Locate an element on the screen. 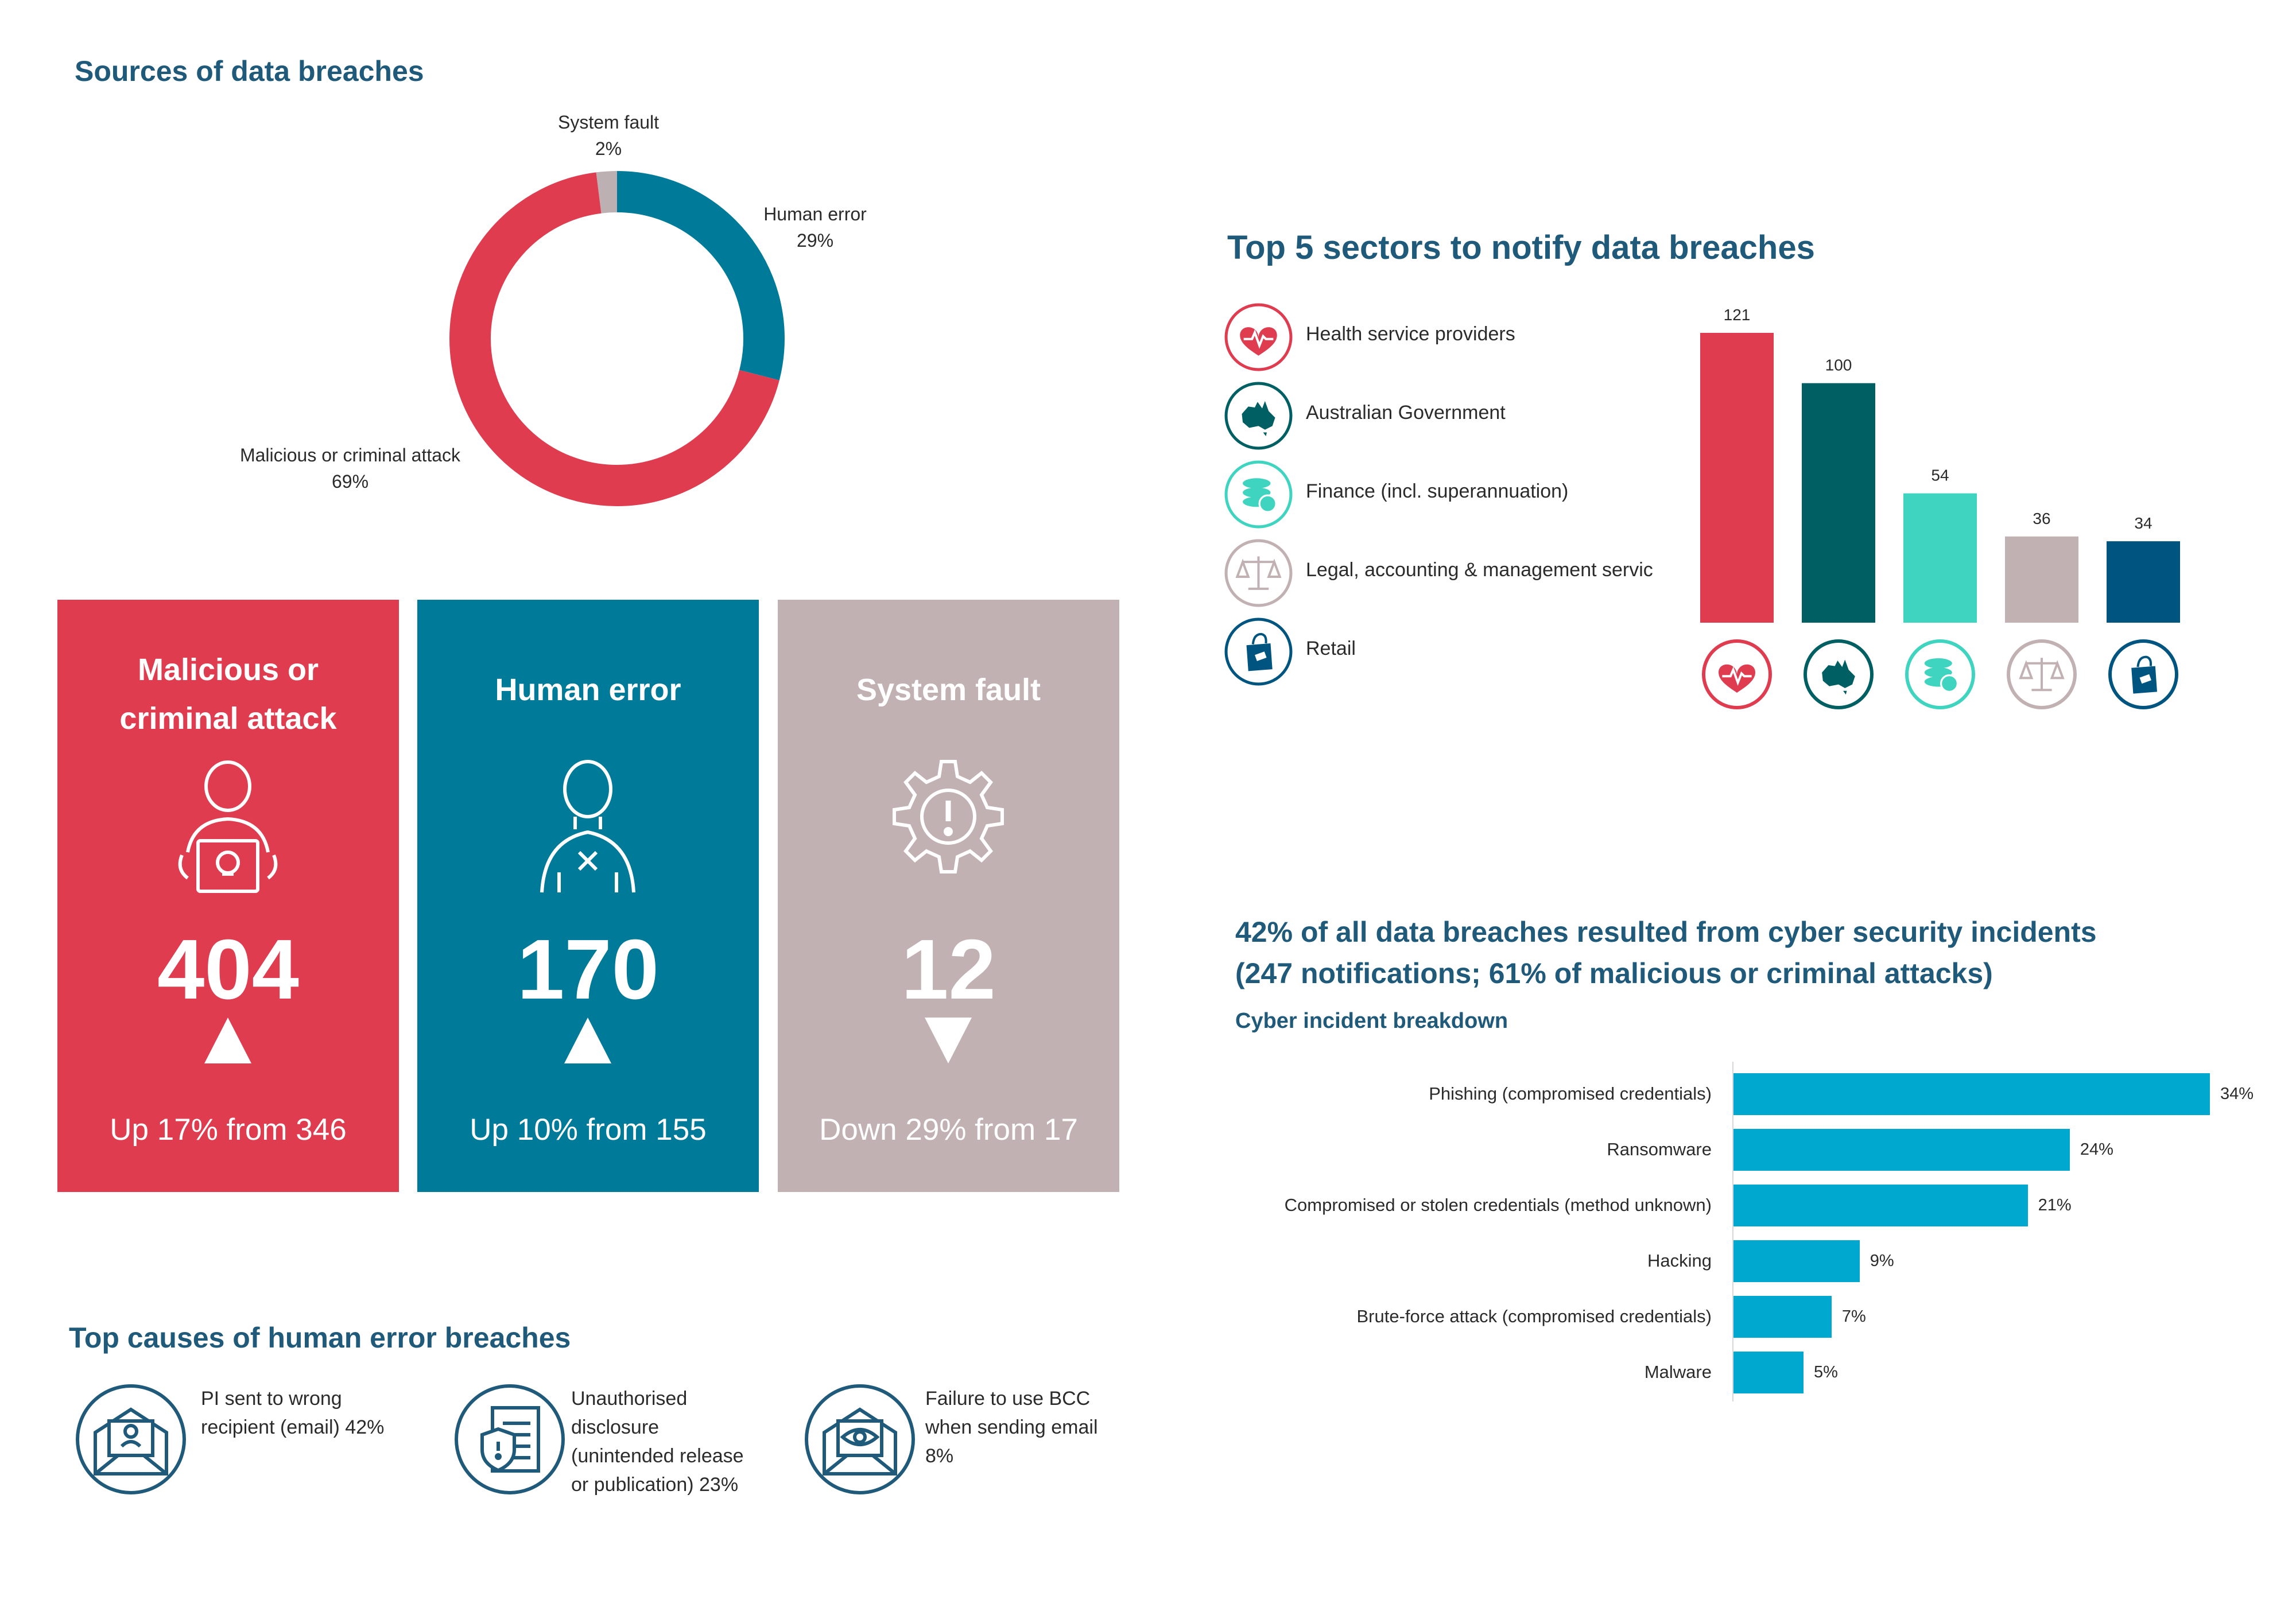 This screenshot has height=1623, width=2296. cyber-bar-value: 7% is located at coordinates (1853, 1316).